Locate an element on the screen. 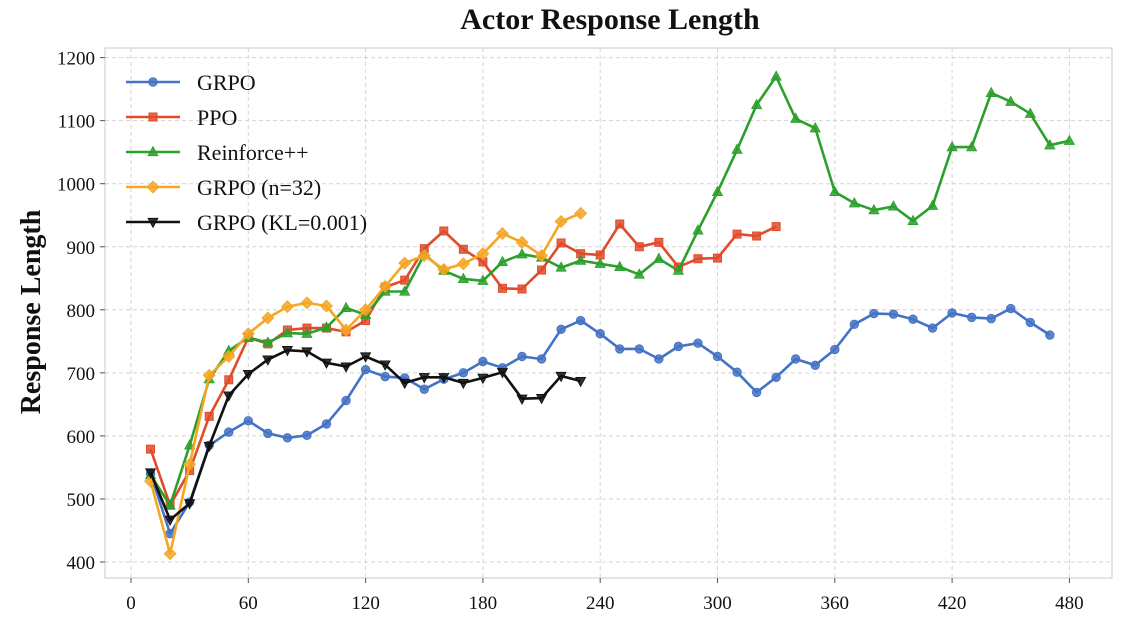 This screenshot has height=622, width=1121. x-tick-label: 360 is located at coordinates (835, 603).